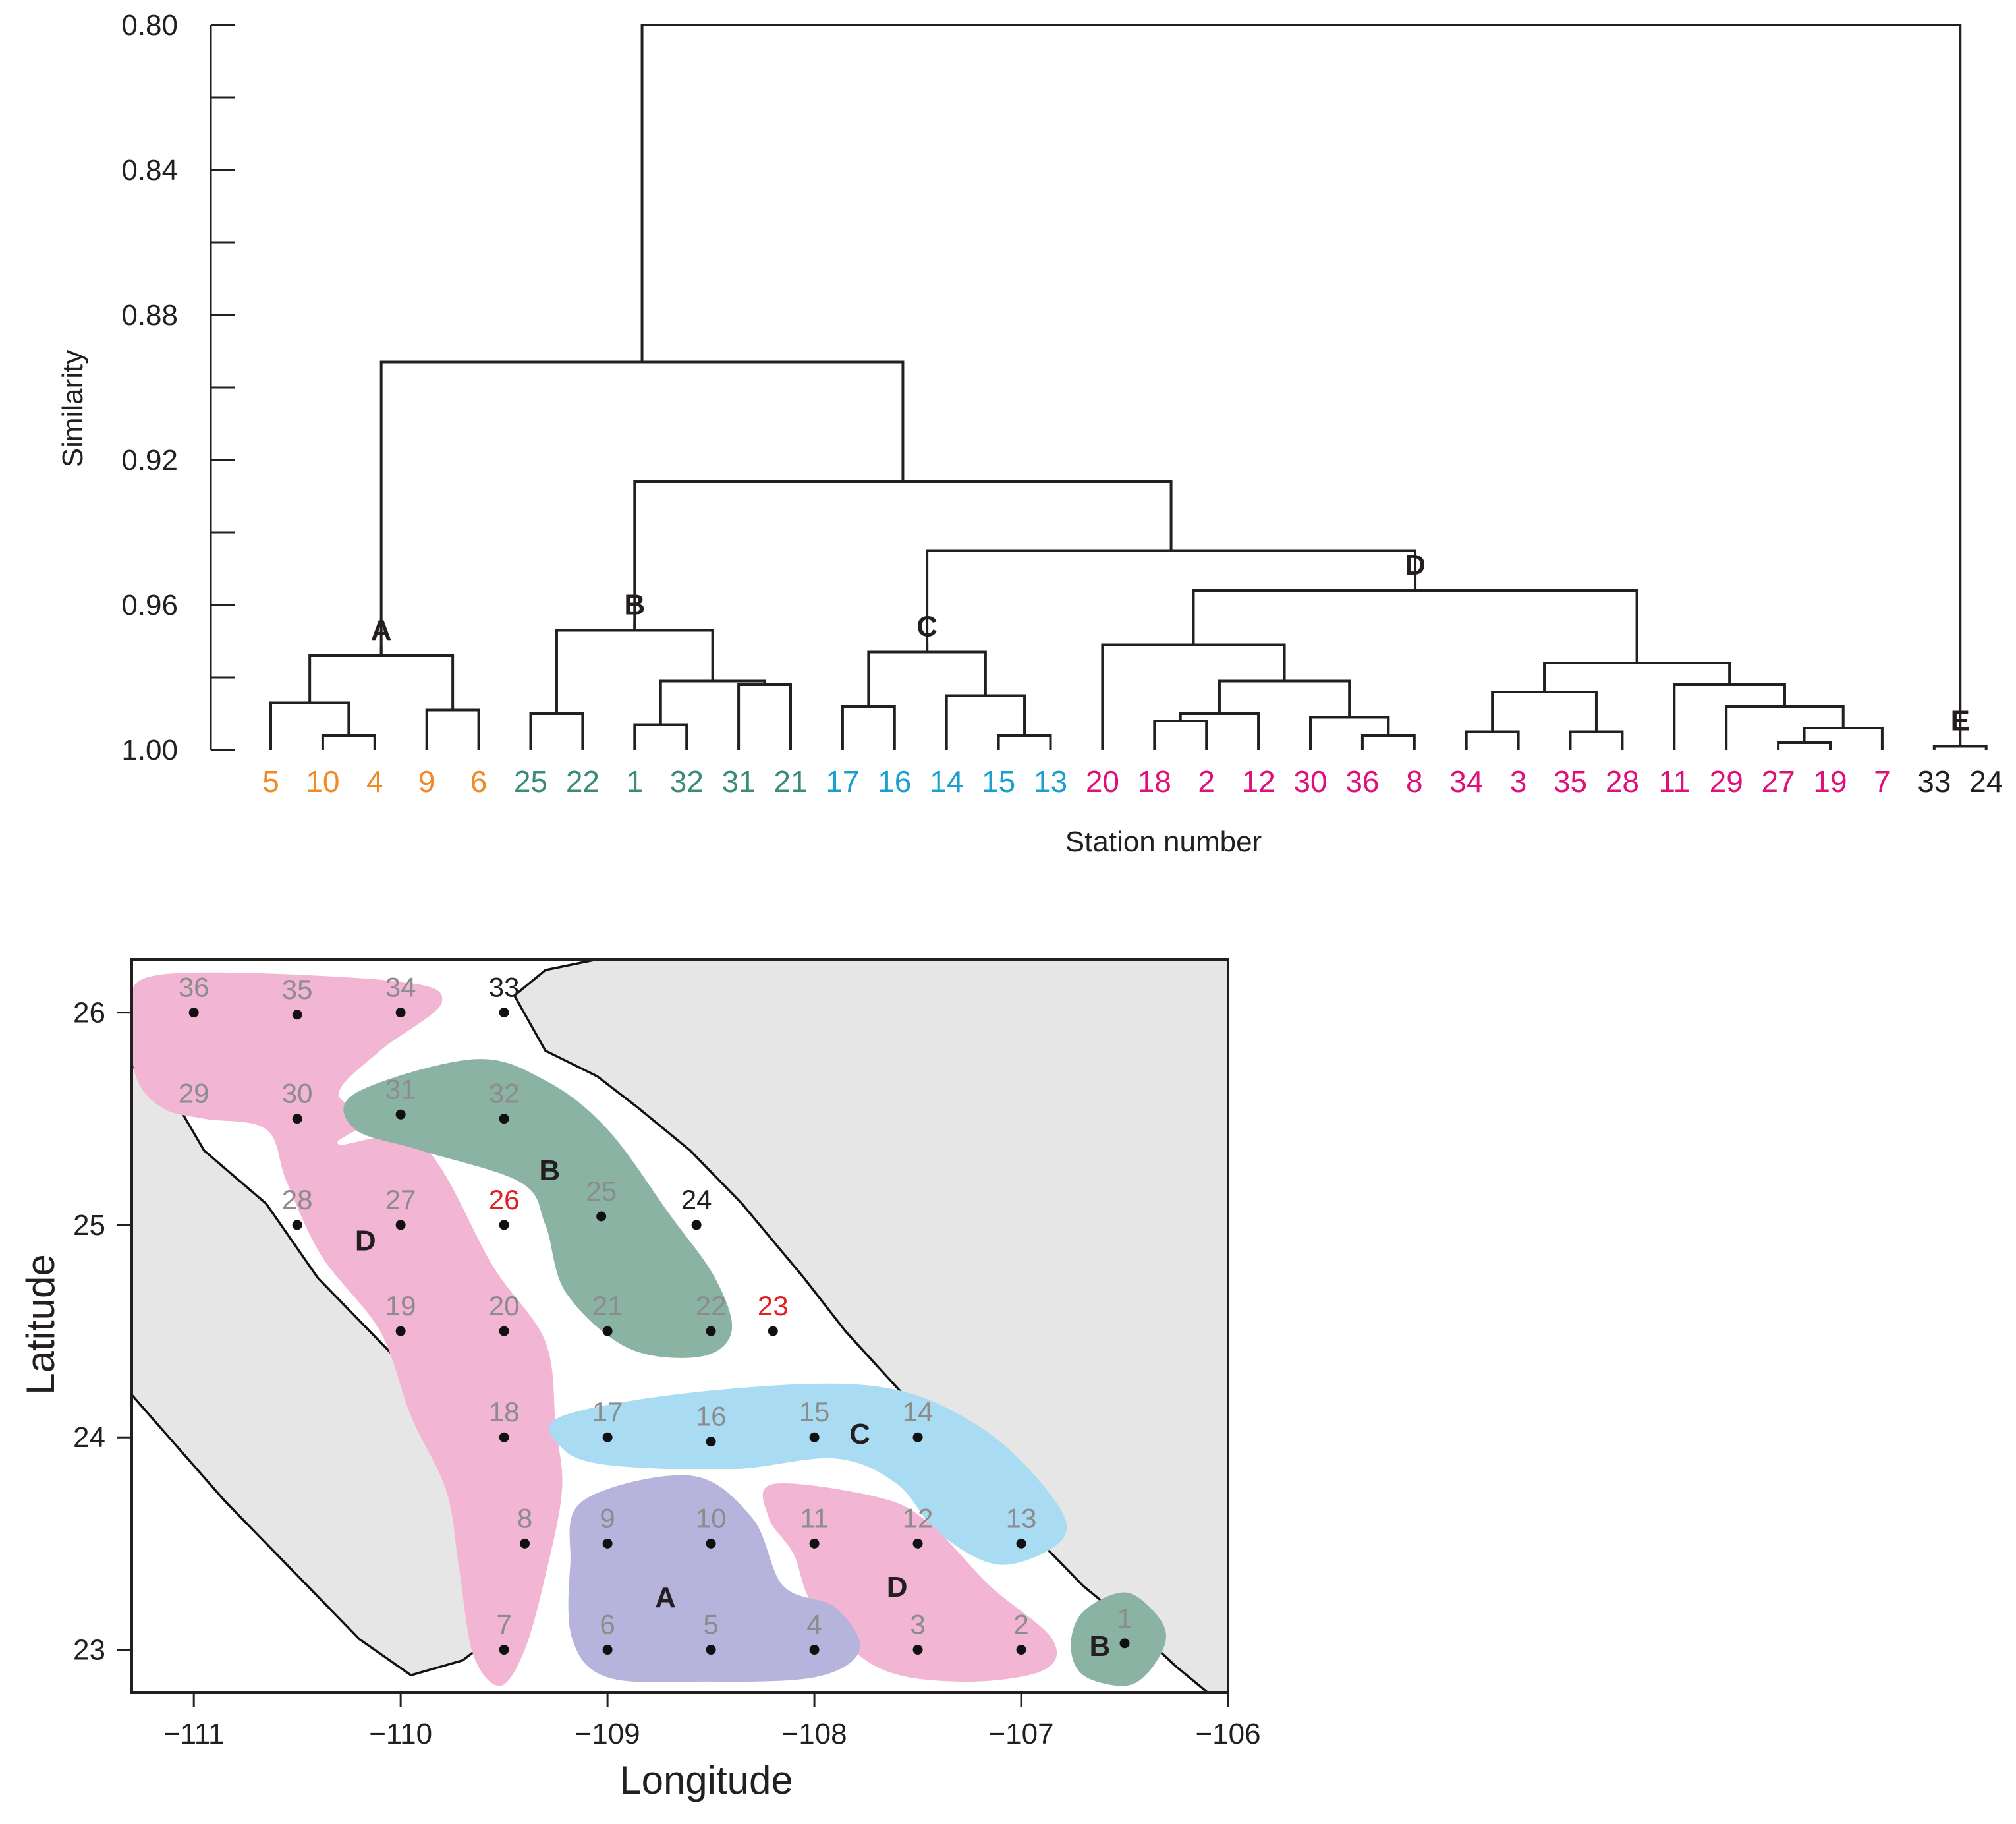 The height and width of the screenshot is (1824, 2016). What do you see at coordinates (1726, 782) in the screenshot?
I see `leaf-label: 29` at bounding box center [1726, 782].